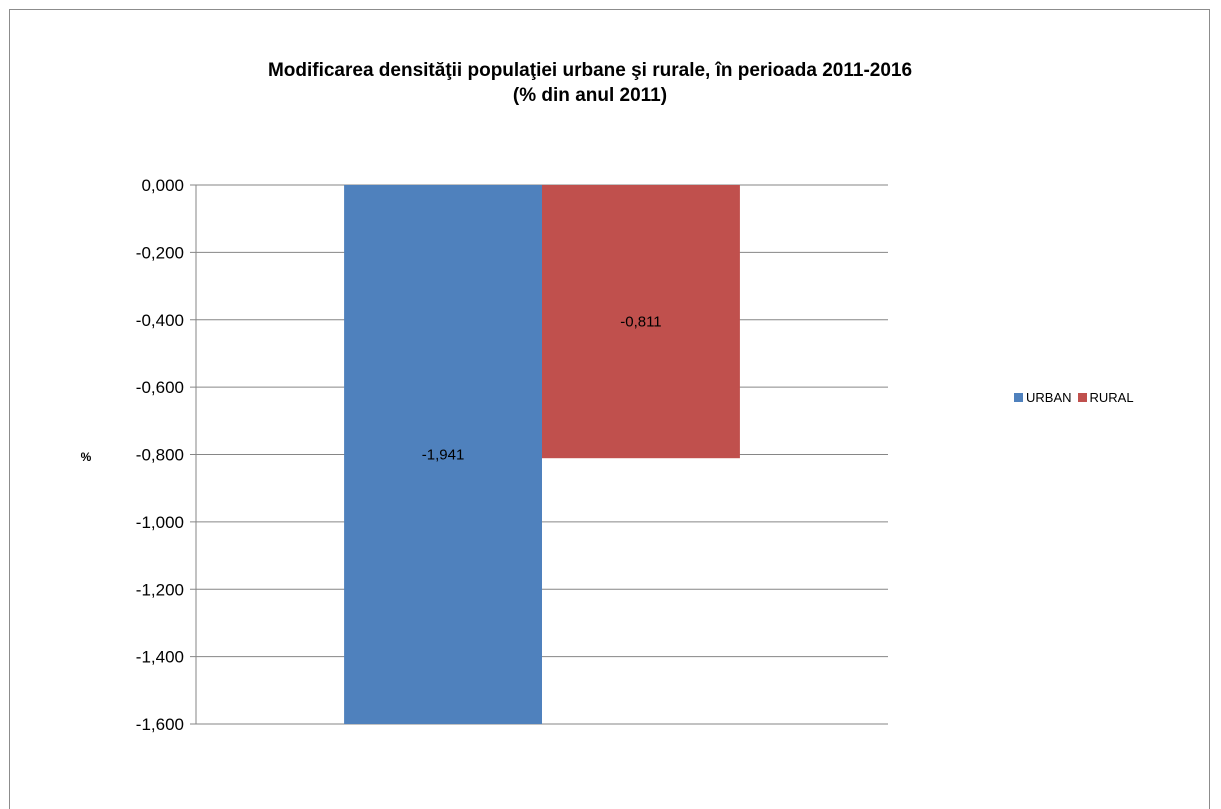 The height and width of the screenshot is (809, 1221). What do you see at coordinates (590, 95) in the screenshot?
I see `chart-subtitle: (% din anul 2011)` at bounding box center [590, 95].